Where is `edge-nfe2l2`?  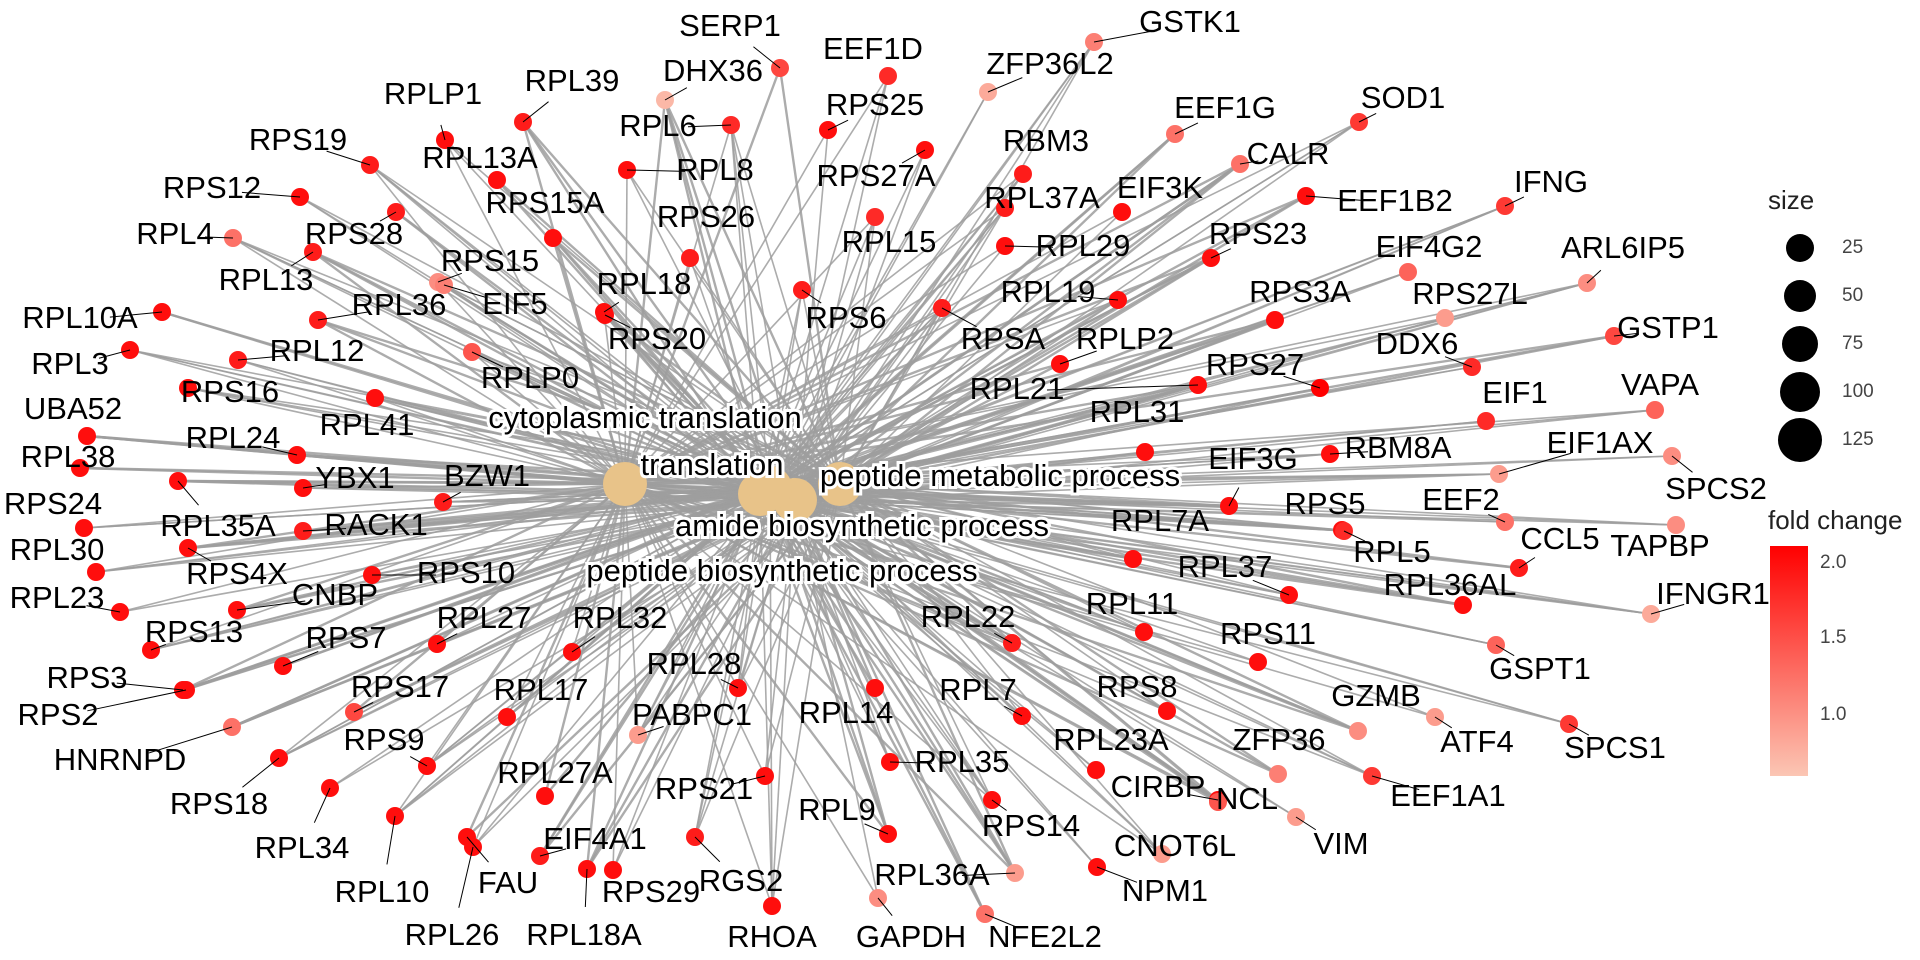
edge-nfe2l2 is located at coordinates (872, 704).